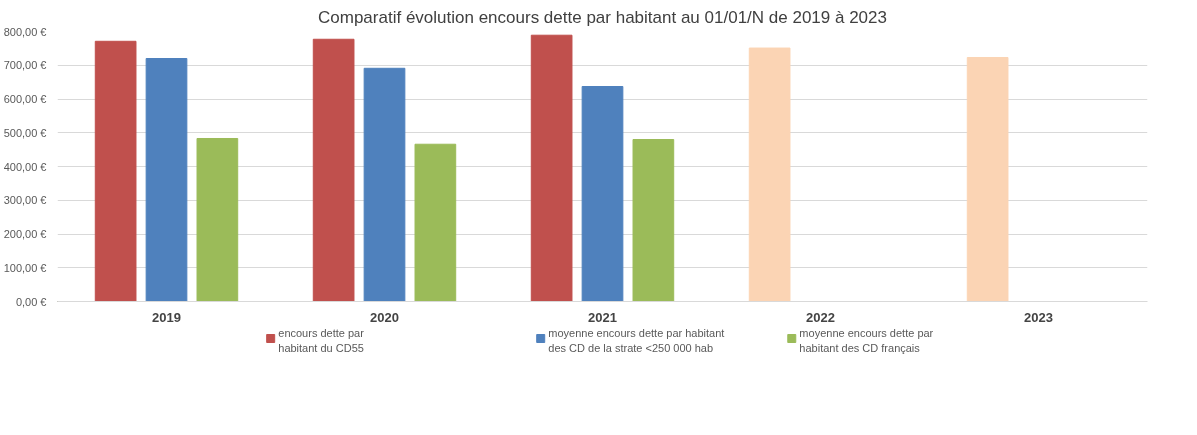 The image size is (1197, 435). Describe the element at coordinates (31, 301) in the screenshot. I see `y-tick-label: 0,00 €` at that location.